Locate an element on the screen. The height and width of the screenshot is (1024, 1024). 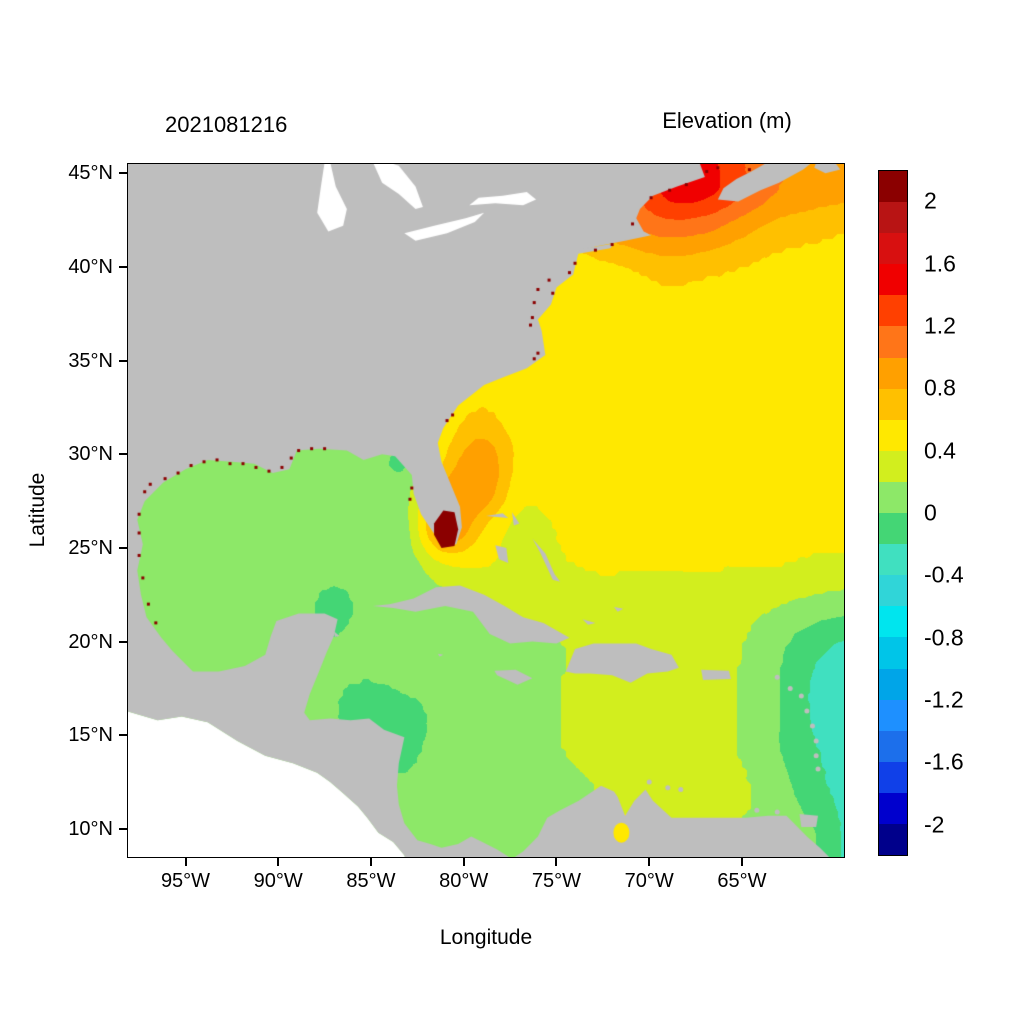
x-tick-label: 80°W is located at coordinates (464, 881).